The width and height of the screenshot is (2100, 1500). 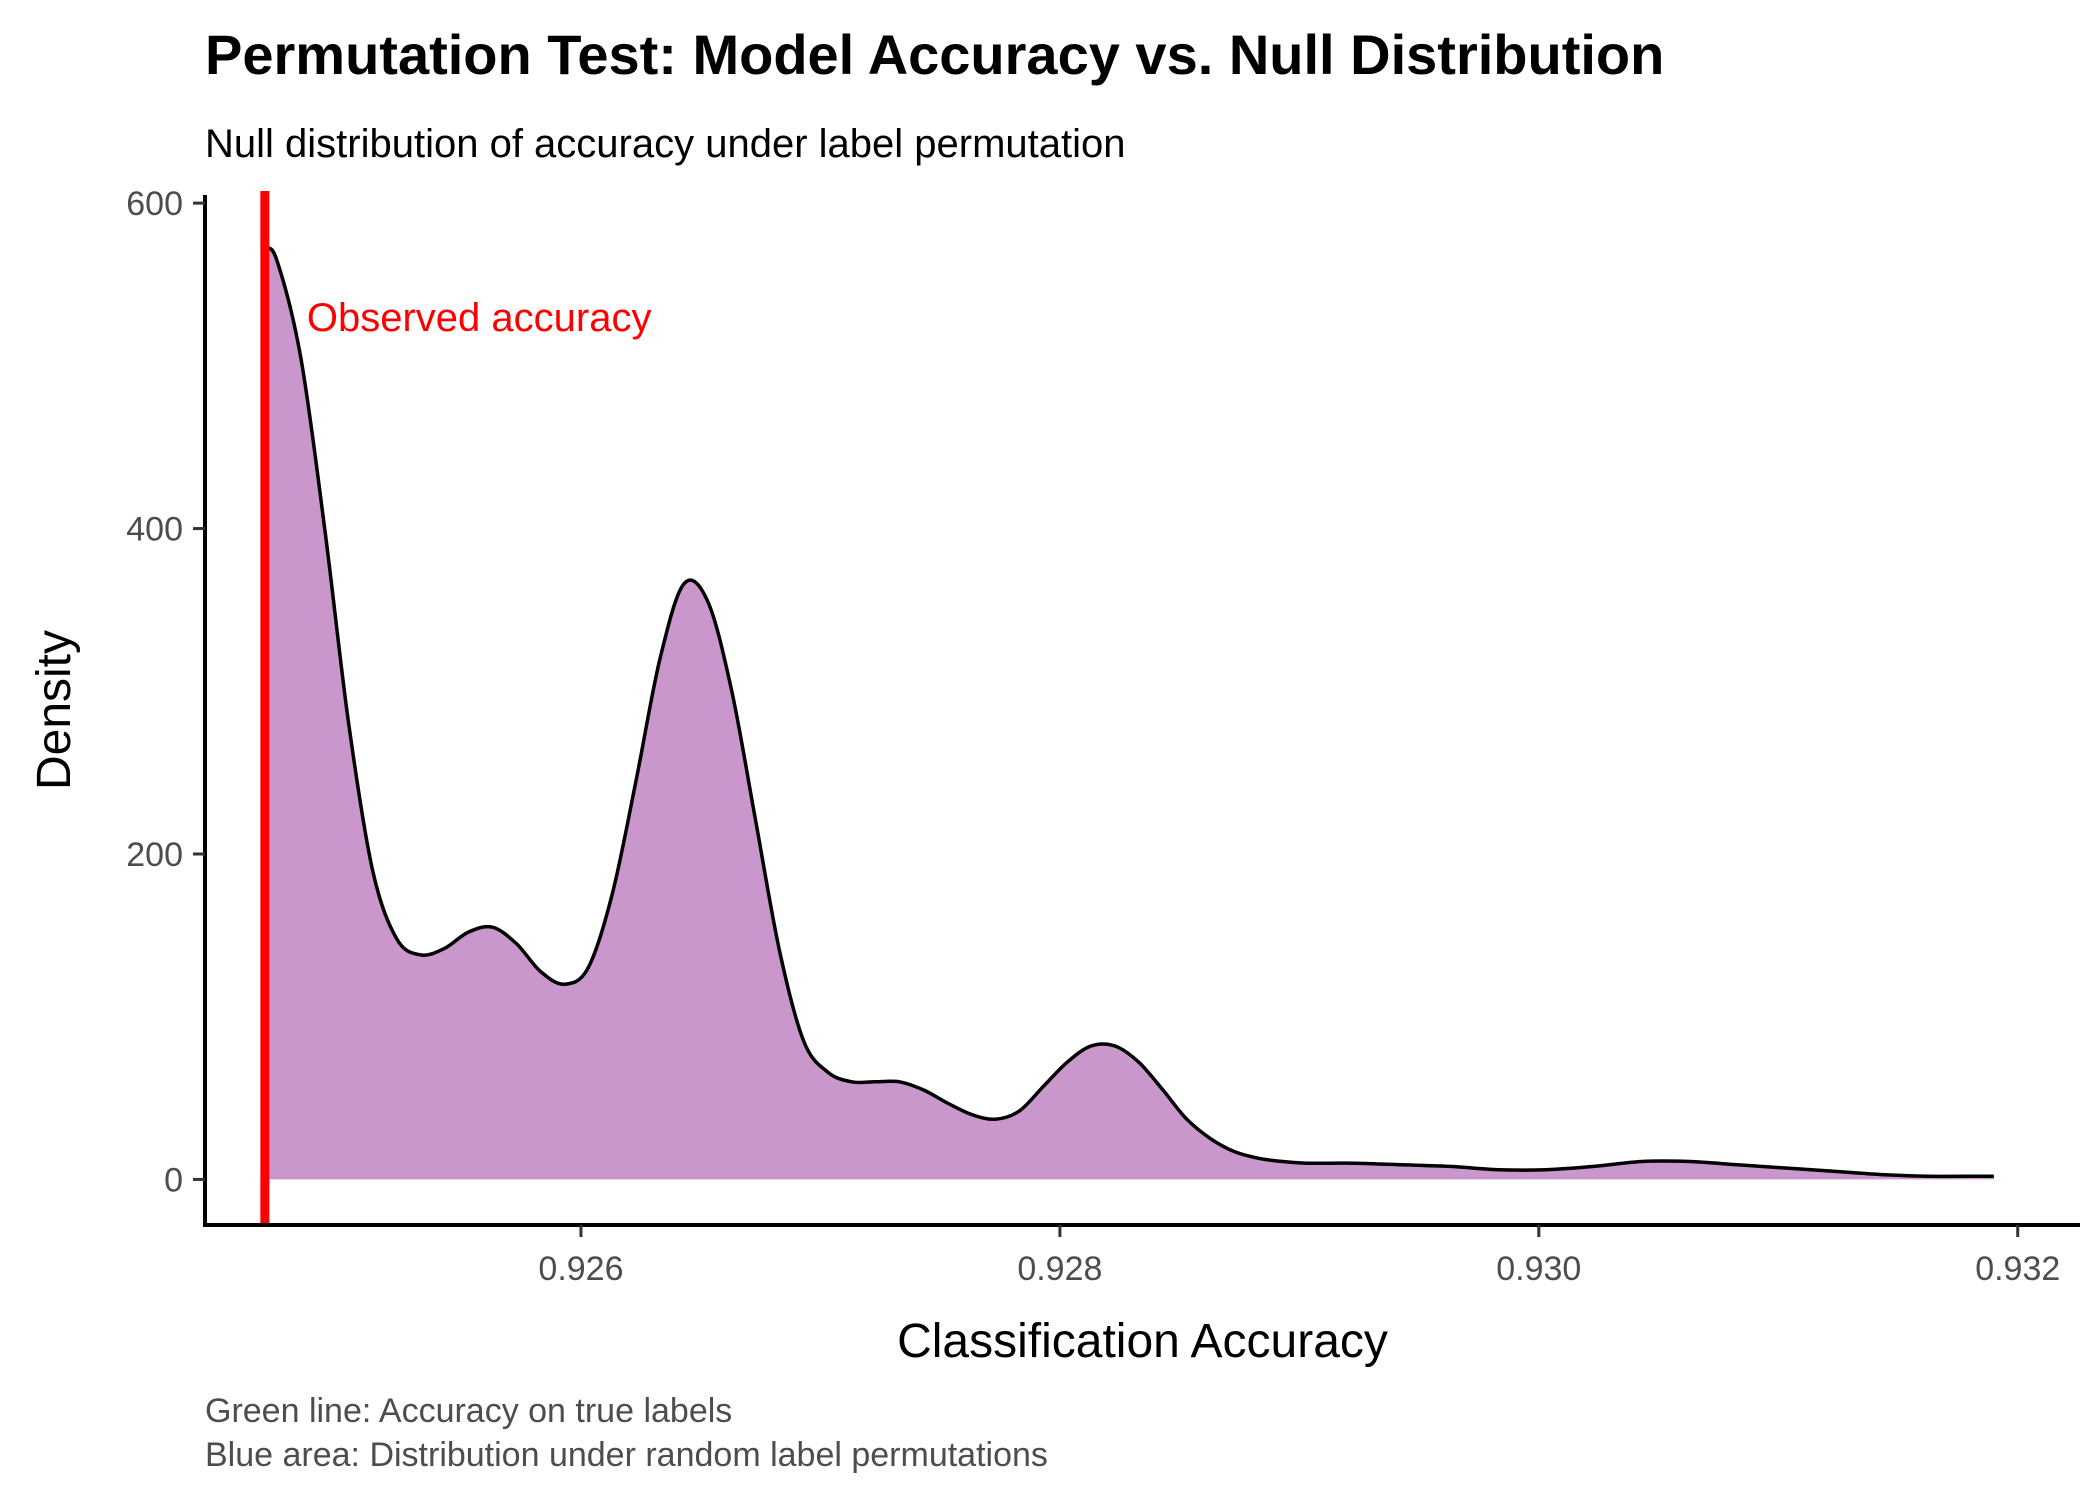 I want to click on y-tick-label: 400, so click(x=154, y=530).